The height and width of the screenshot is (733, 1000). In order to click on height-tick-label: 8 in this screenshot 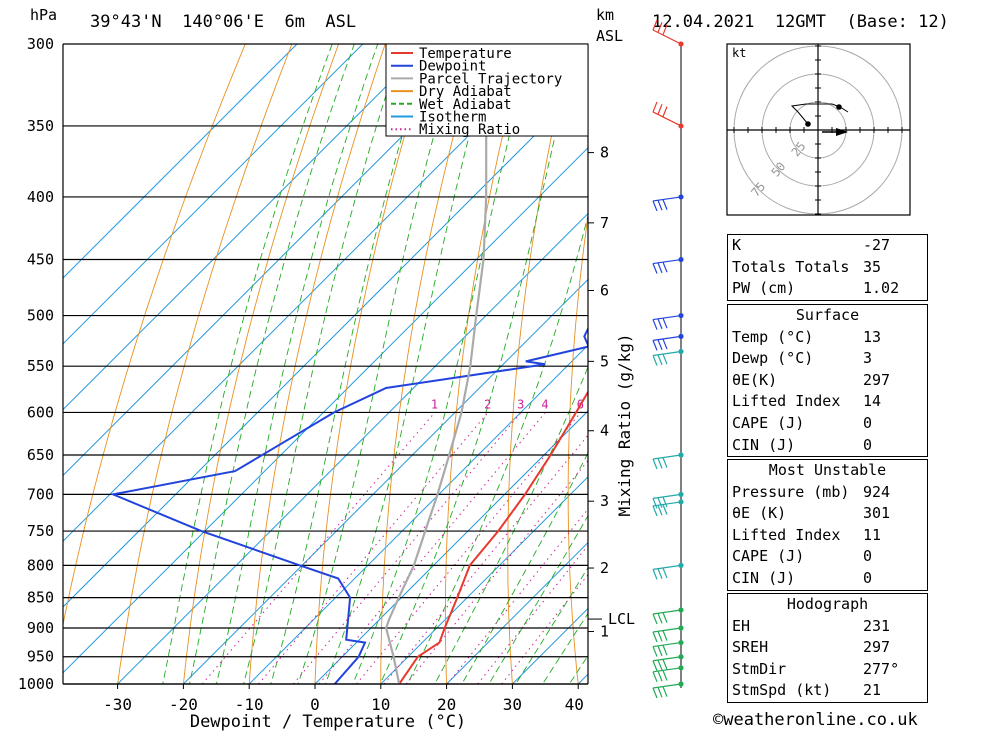, I will do `click(604, 153)`.